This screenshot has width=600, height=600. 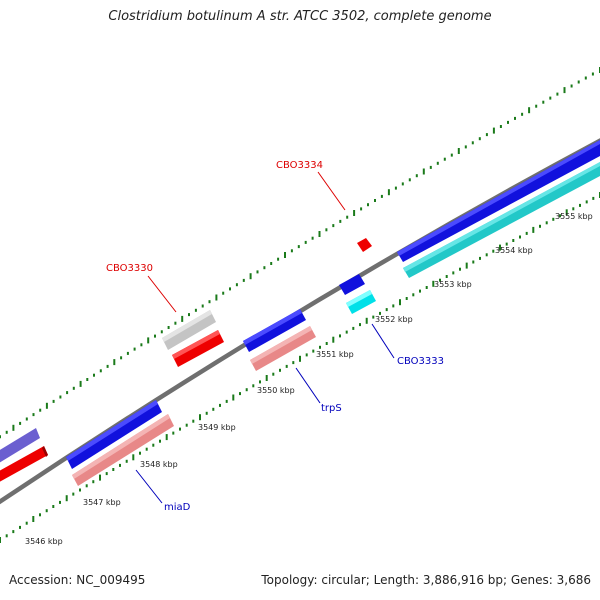 I want to click on kbp-marker: 3547 kbp, so click(x=102, y=502).